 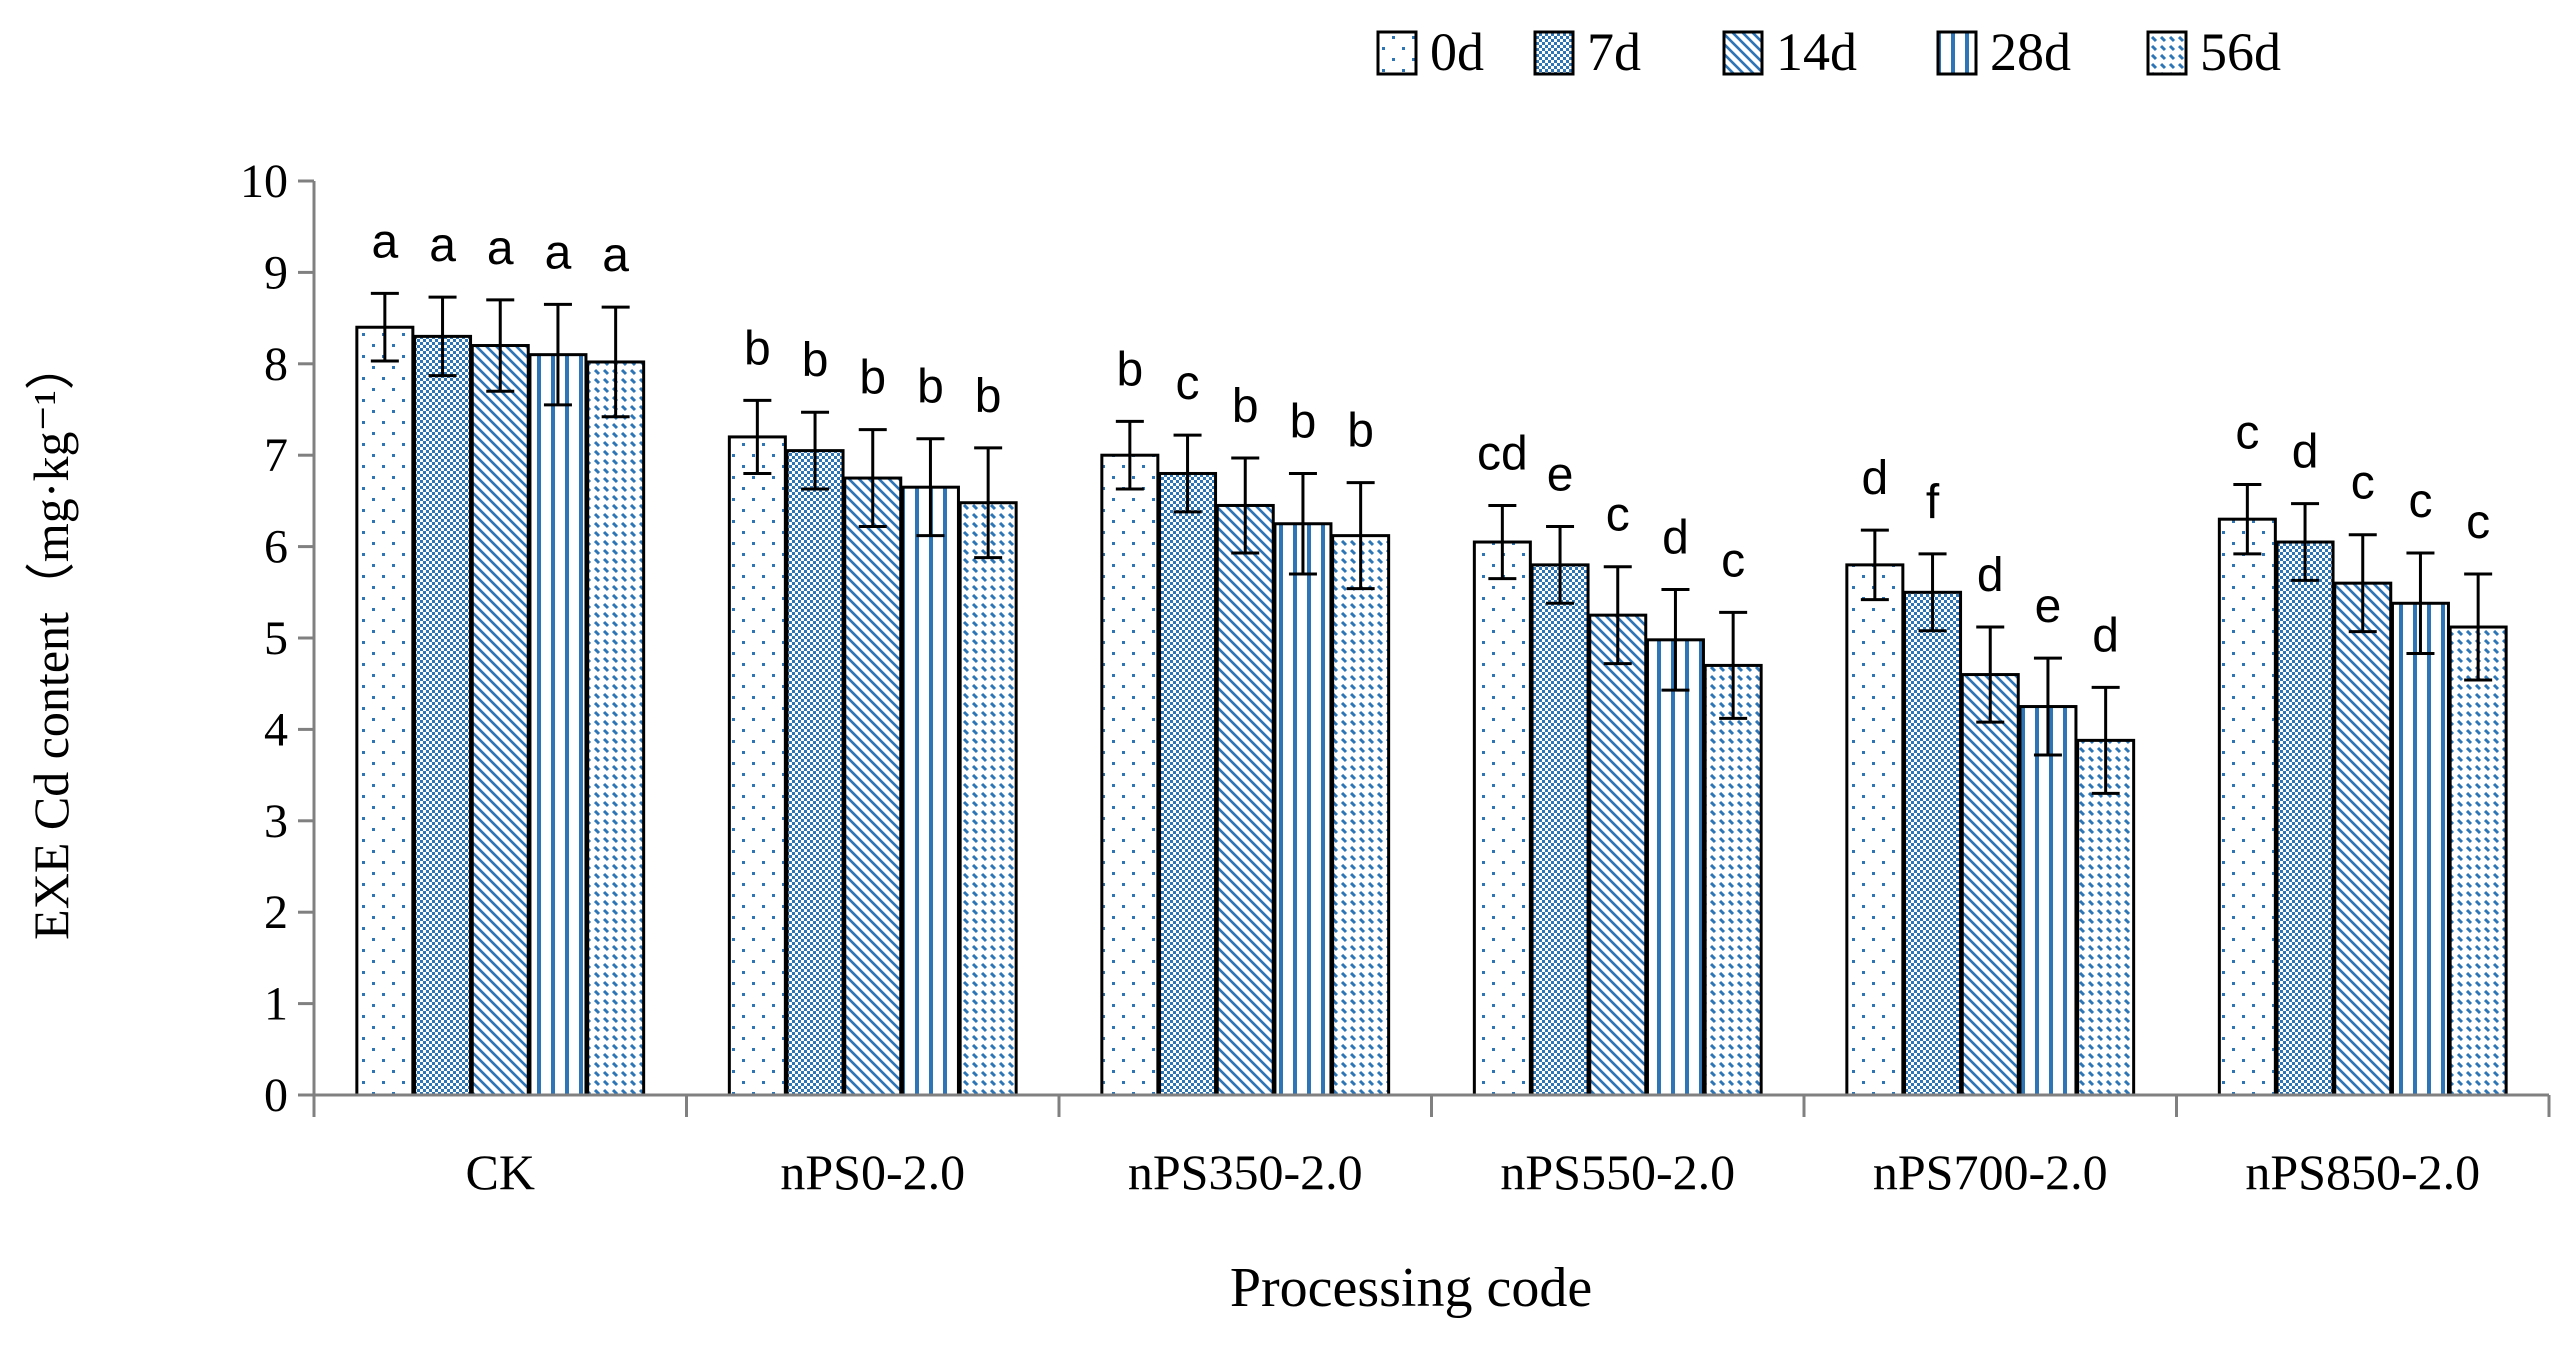 I want to click on bar-56d-CK, so click(x=616, y=728).